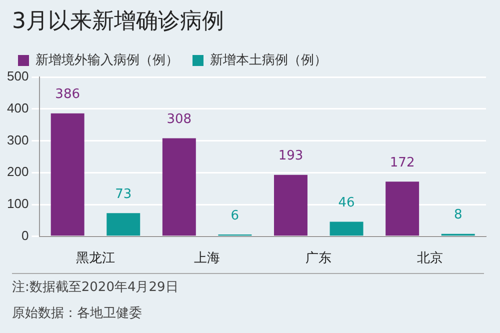 The image size is (500, 333). What do you see at coordinates (118, 22) in the screenshot?
I see `chart-title: 3月以来新增确诊病例` at bounding box center [118, 22].